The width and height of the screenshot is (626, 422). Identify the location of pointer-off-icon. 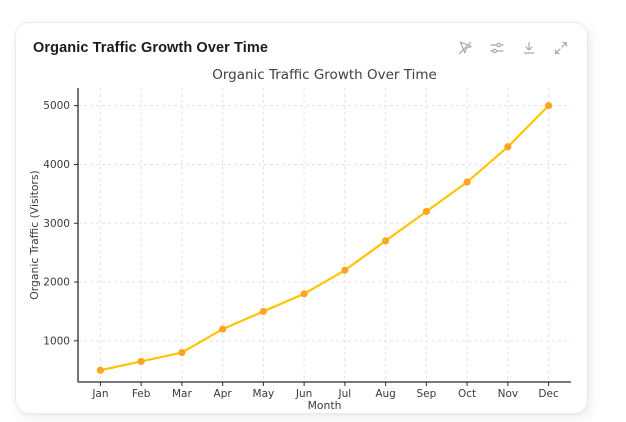
(465, 48).